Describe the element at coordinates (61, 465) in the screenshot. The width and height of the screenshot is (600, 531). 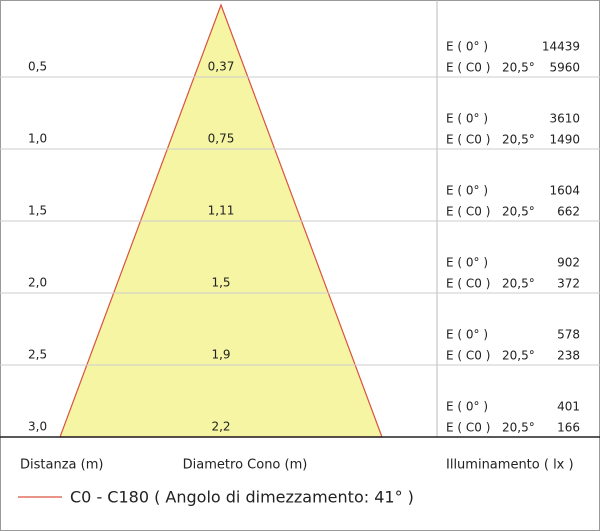
I see `distance-header: Distanza (m)` at that location.